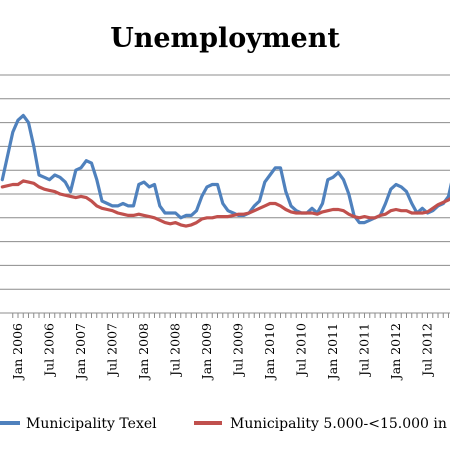  What do you see at coordinates (301, 350) in the screenshot?
I see `x-tick-label: Jul 2010` at bounding box center [301, 350].